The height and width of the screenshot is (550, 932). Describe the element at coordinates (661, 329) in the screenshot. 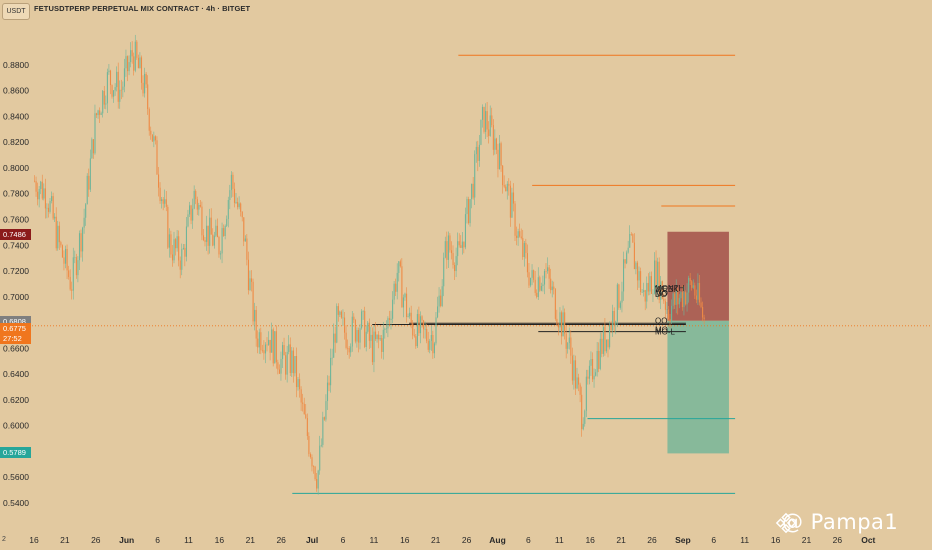

I see `level-label: MO` at that location.